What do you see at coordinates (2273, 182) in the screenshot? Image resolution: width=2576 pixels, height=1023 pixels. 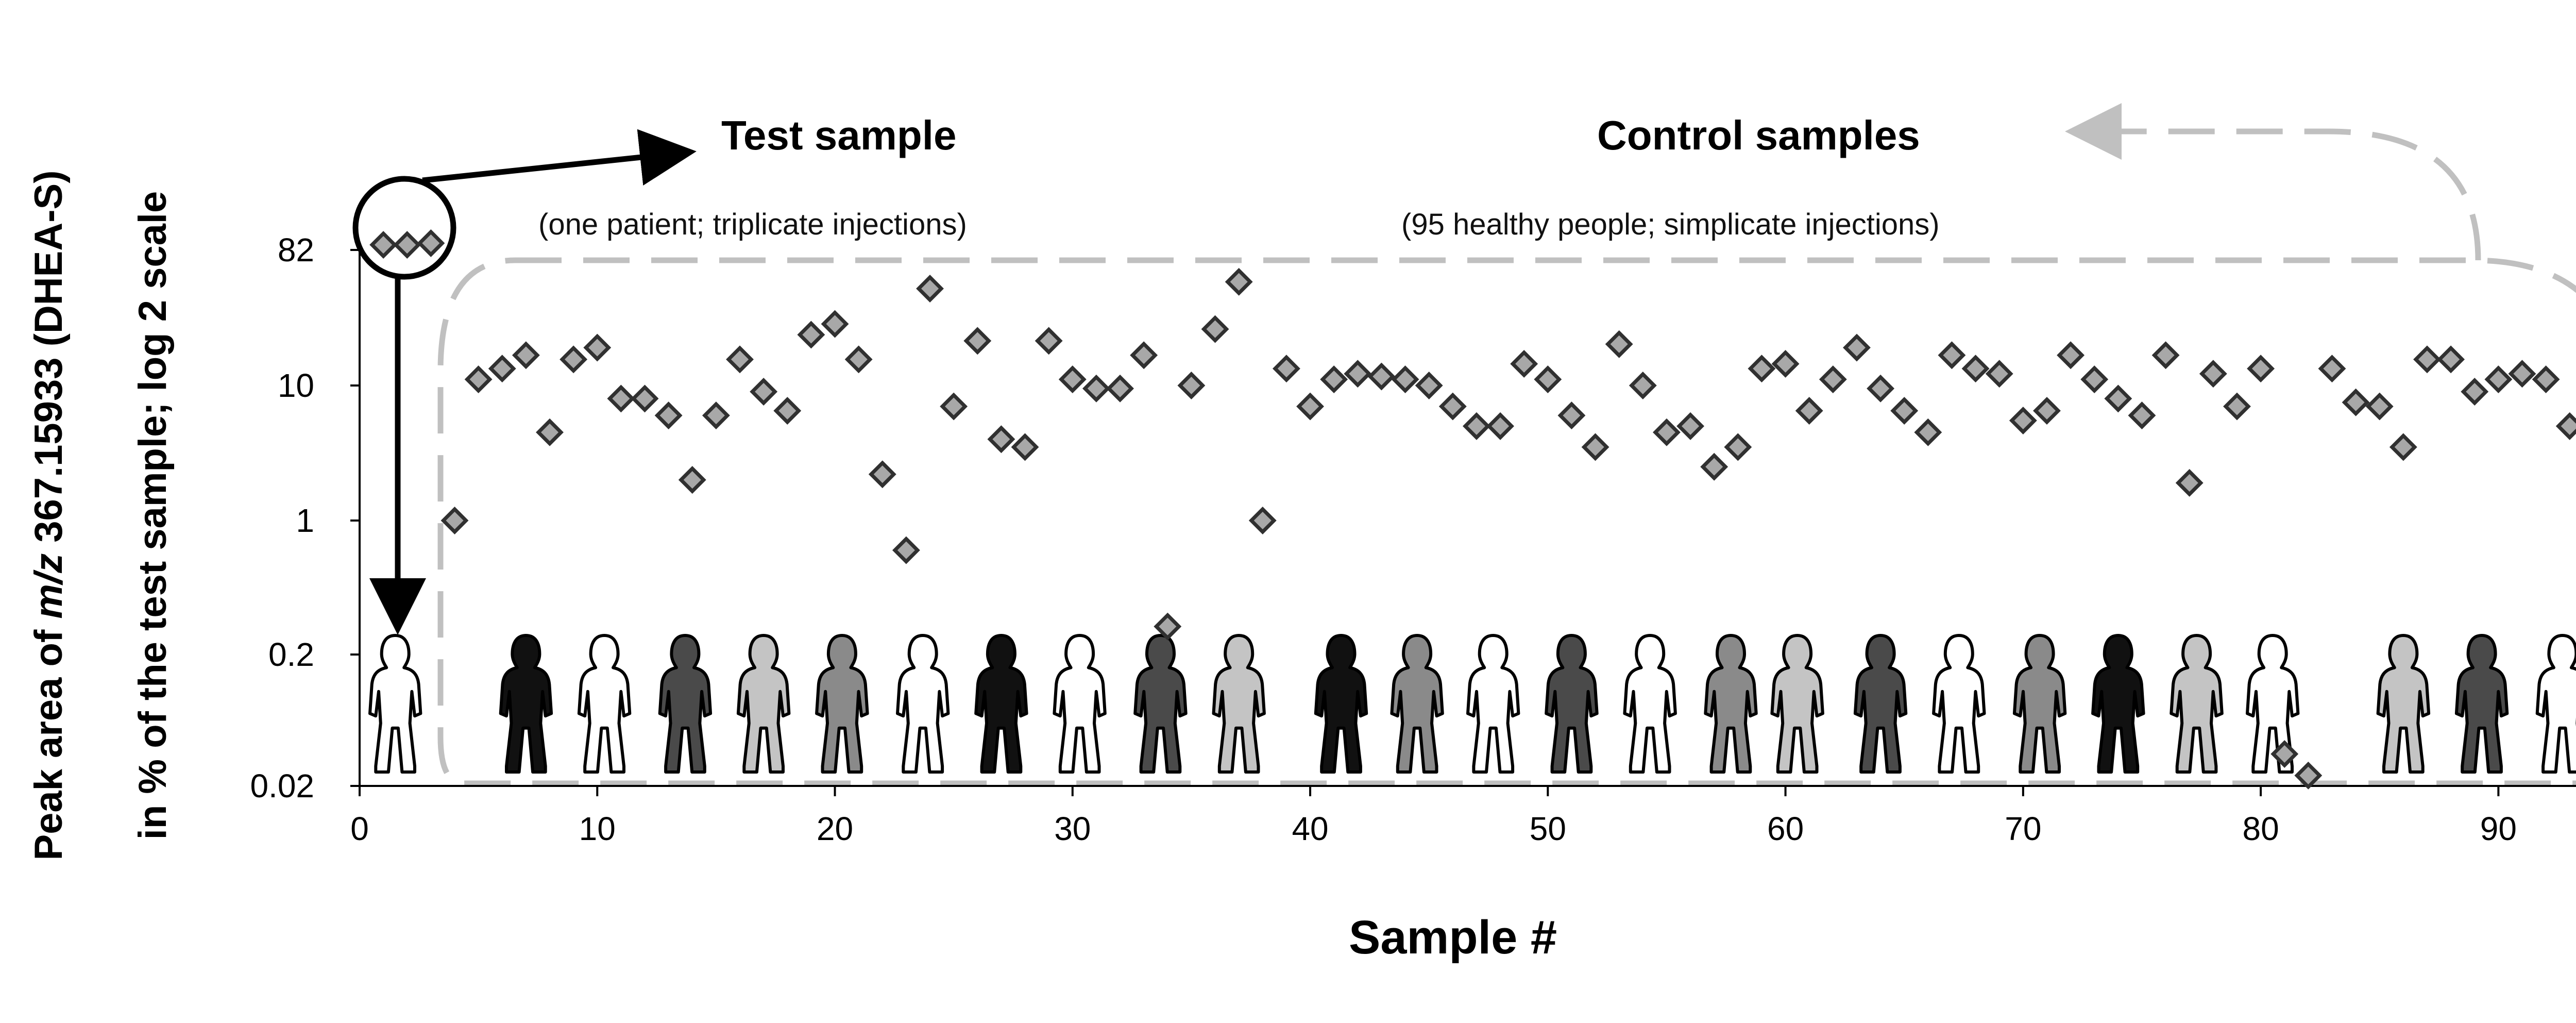 I see `control-samples-arrow` at bounding box center [2273, 182].